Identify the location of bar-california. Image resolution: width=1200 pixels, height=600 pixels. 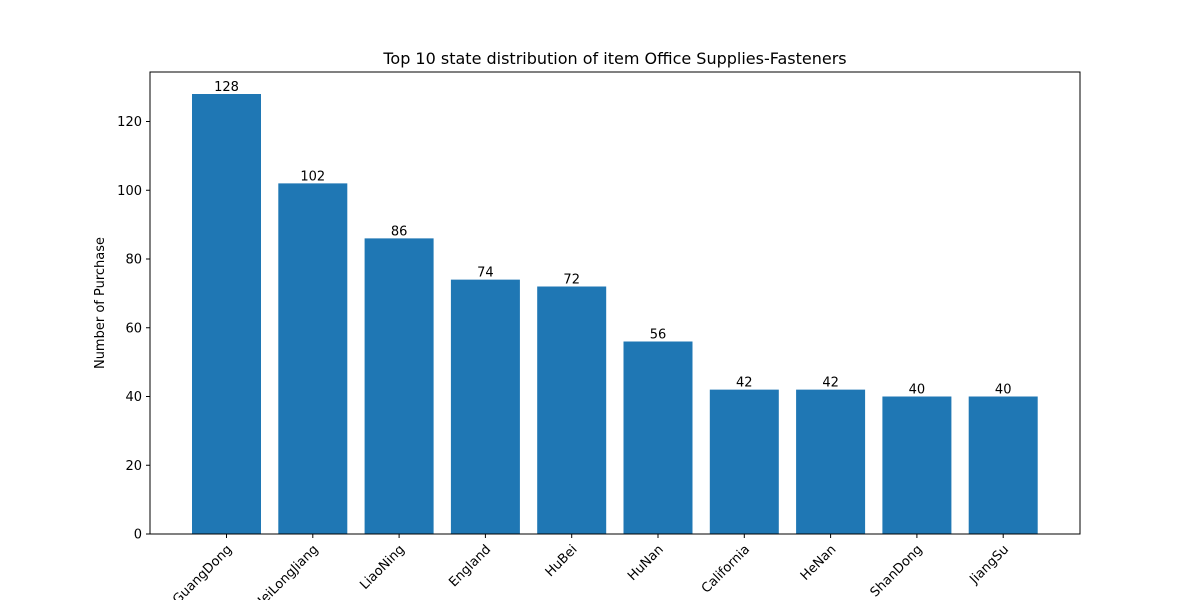
(744, 462).